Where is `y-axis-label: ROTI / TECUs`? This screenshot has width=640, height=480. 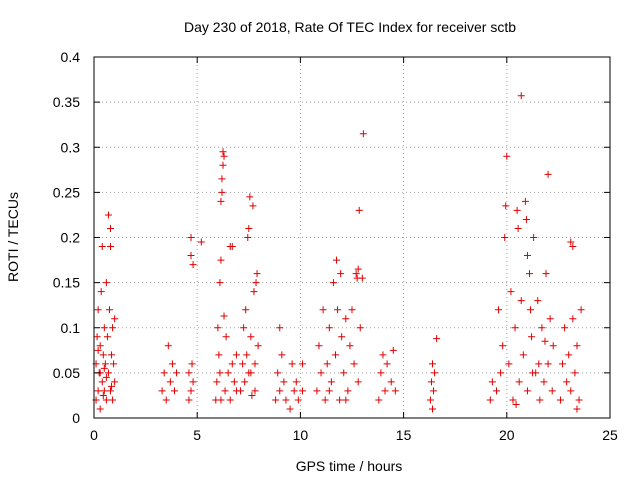
y-axis-label: ROTI / TECUs is located at coordinates (13, 237).